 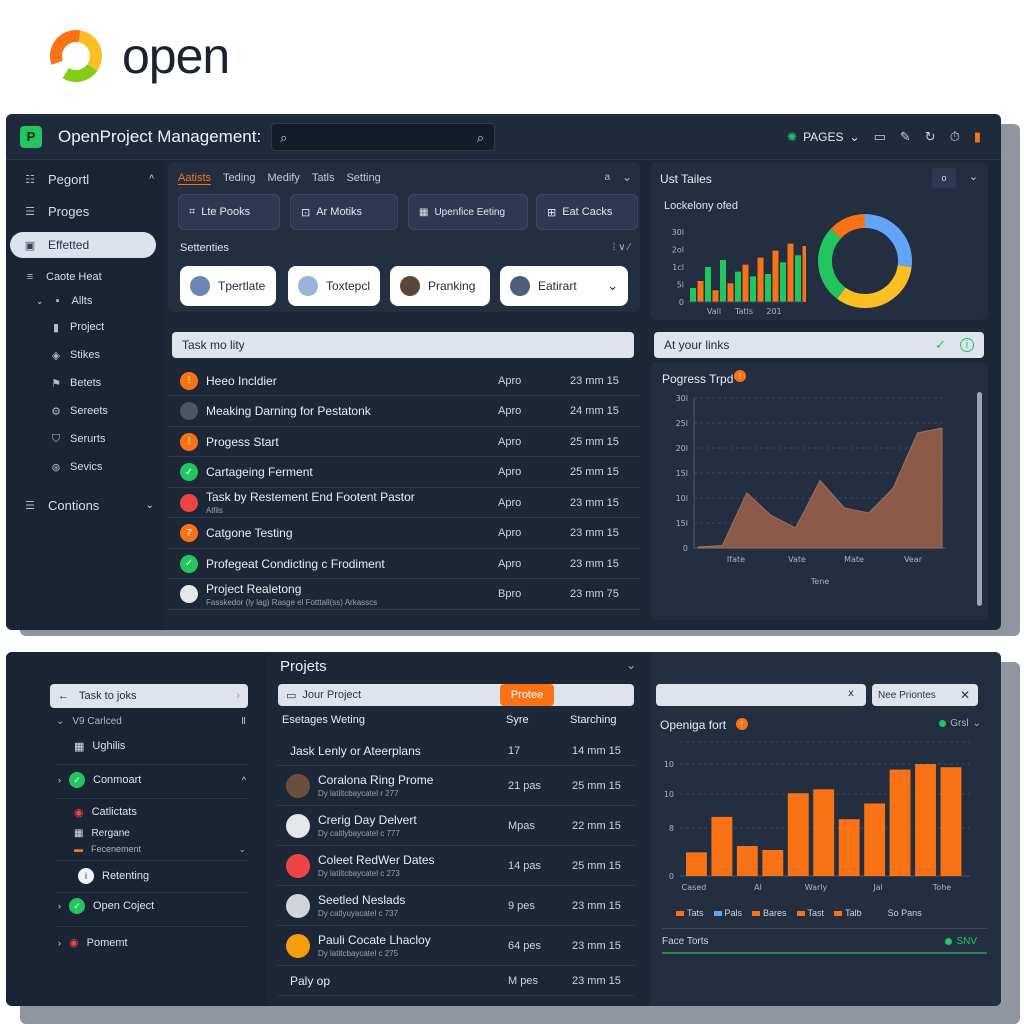 What do you see at coordinates (404, 473) in the screenshot?
I see `task-row: ✓ Cartageing Ferment Apro 25 mm 15` at bounding box center [404, 473].